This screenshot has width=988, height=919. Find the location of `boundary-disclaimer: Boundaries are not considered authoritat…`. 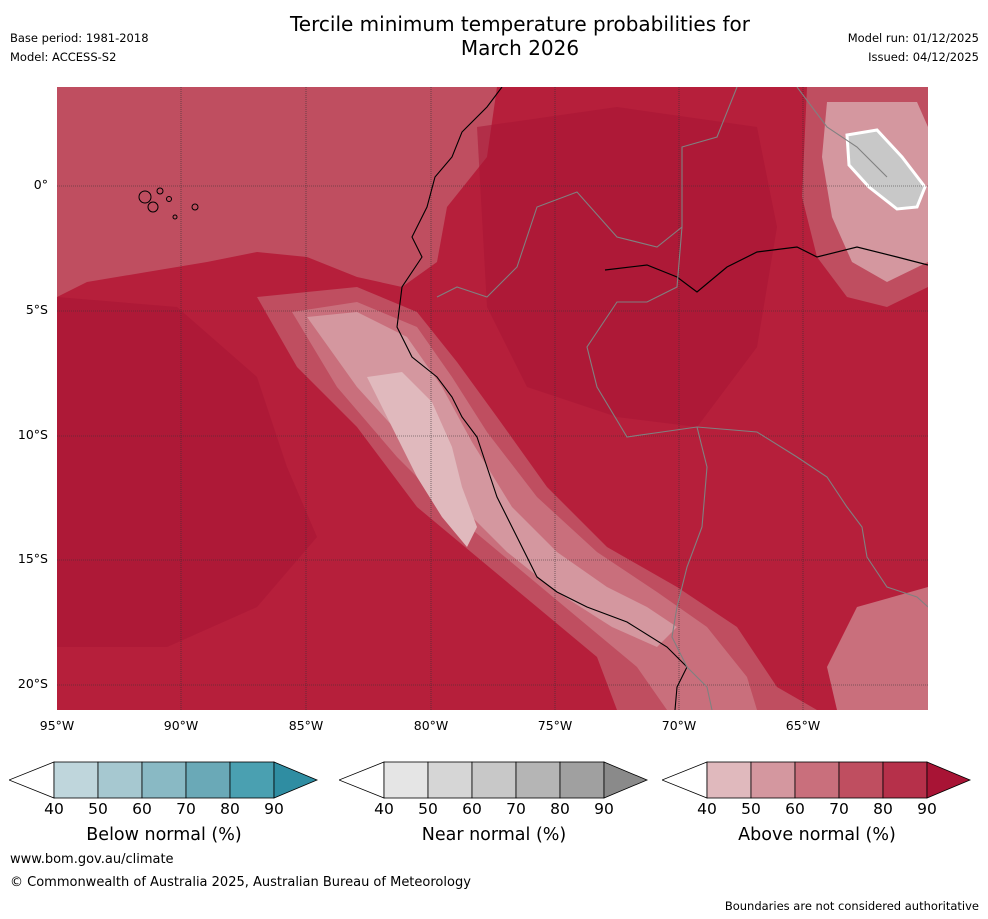

boundary-disclaimer: Boundaries are not considered authoritat… is located at coordinates (851, 906).